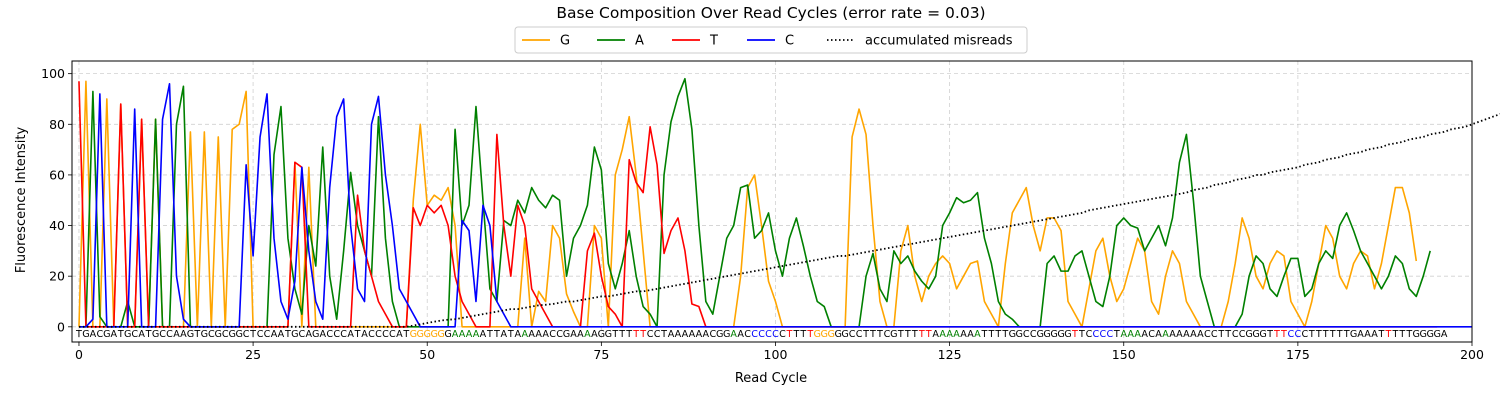 The width and height of the screenshot is (1500, 400). What do you see at coordinates (713, 41) in the screenshot?
I see `legend-label: T` at bounding box center [713, 41].